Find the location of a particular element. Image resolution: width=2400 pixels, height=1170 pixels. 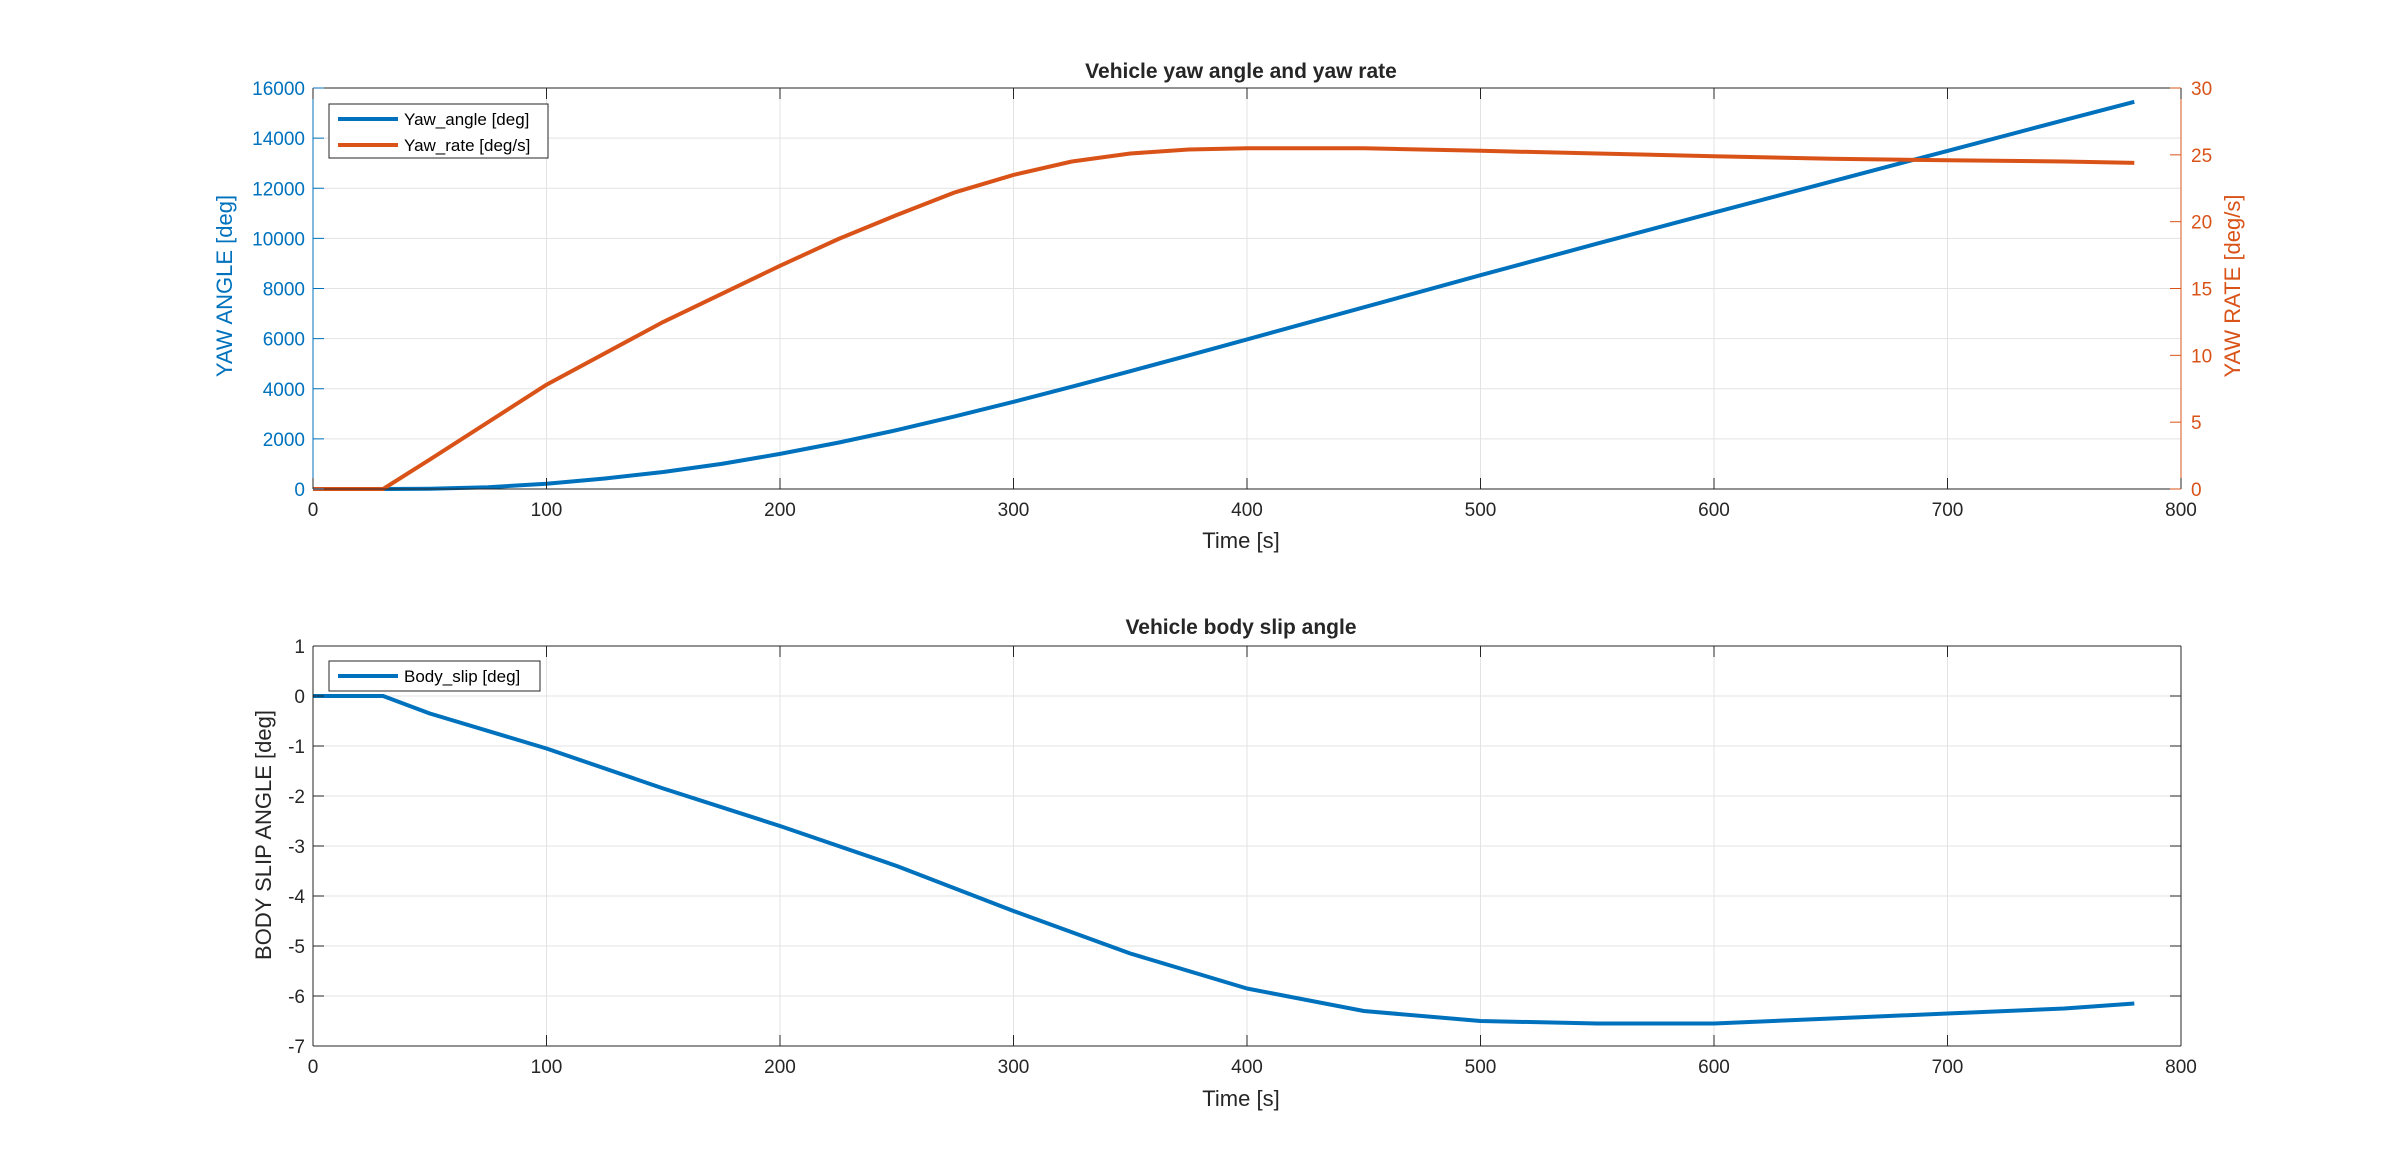

slip-x-tick-label: 500 is located at coordinates (1481, 1067).